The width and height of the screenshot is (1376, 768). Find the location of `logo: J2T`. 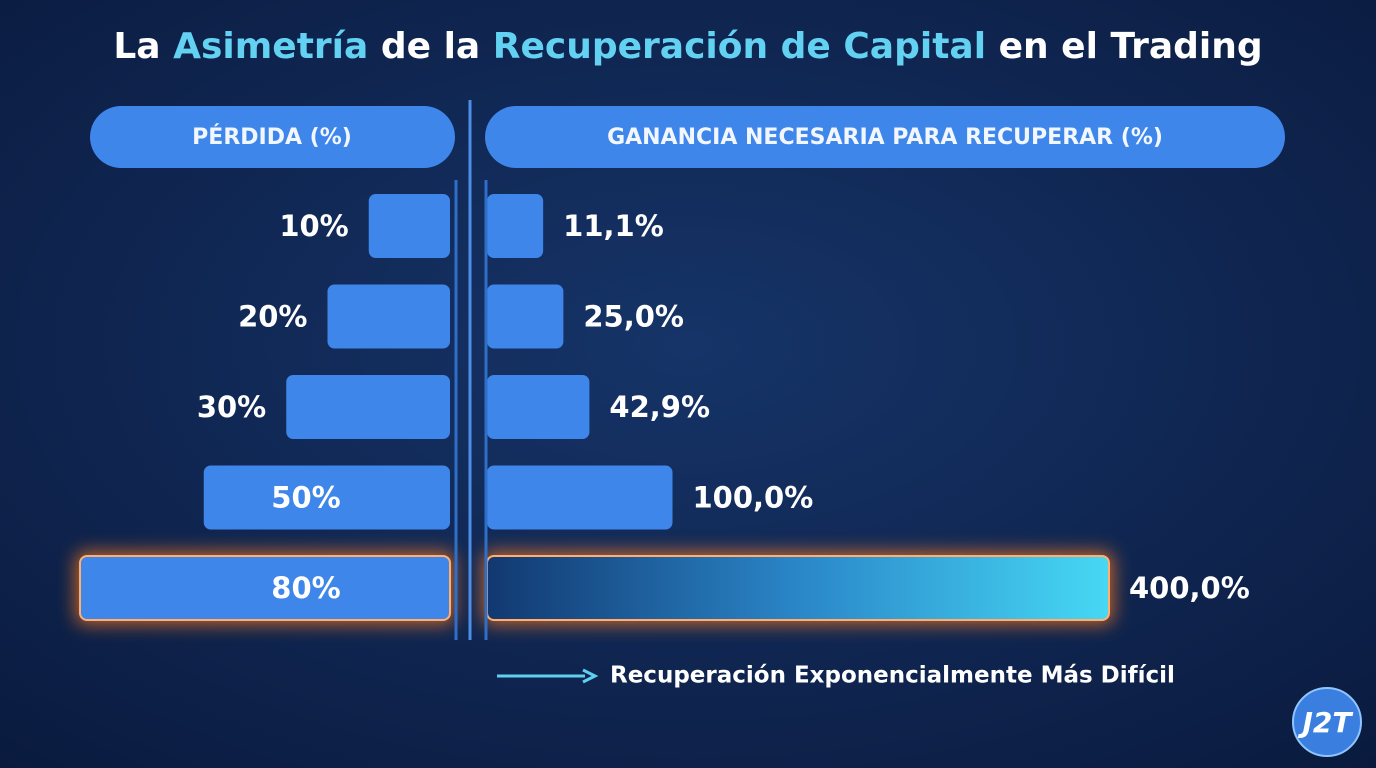

logo: J2T is located at coordinates (1326, 722).